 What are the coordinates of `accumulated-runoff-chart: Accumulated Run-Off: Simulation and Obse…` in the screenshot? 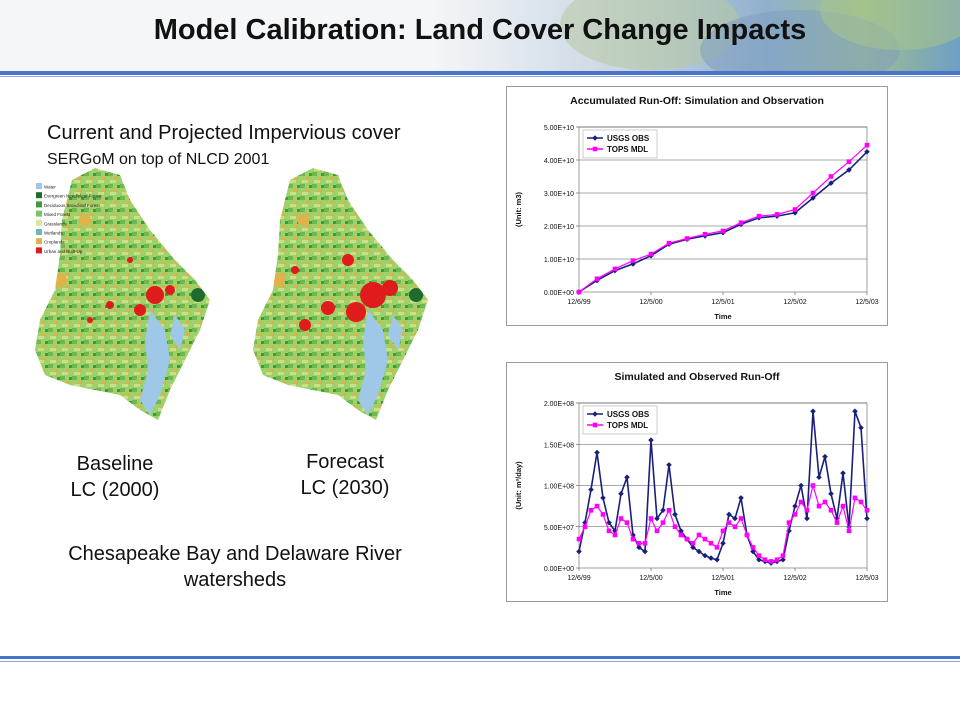 It's located at (696, 208).